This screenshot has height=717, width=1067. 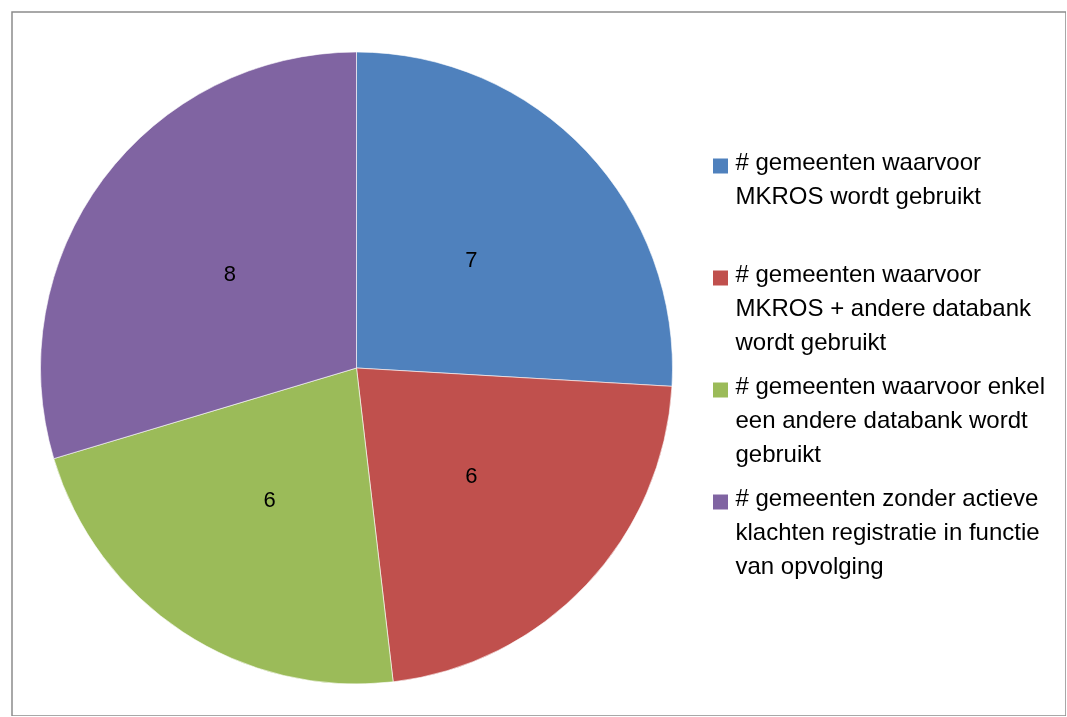 I want to click on data-label: 7, so click(x=471, y=259).